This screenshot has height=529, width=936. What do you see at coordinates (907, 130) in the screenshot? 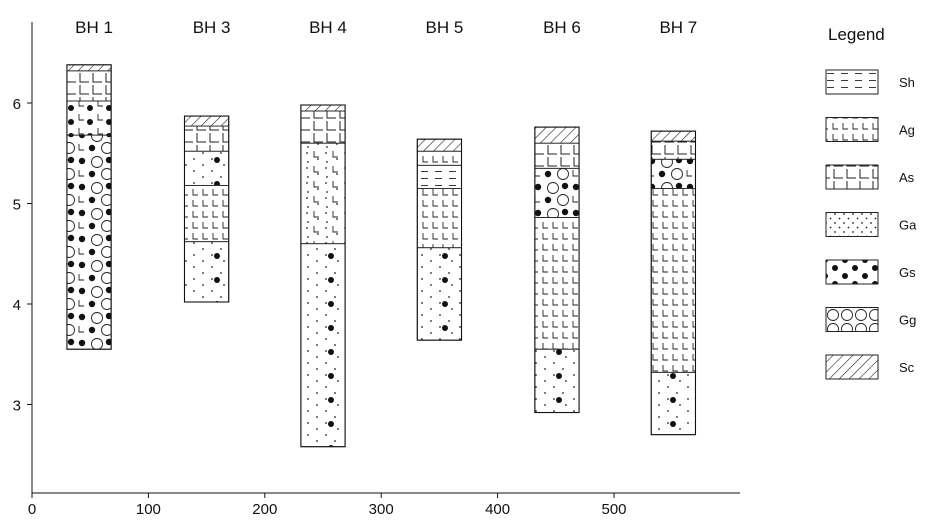
I see `legend-label: Ag` at bounding box center [907, 130].